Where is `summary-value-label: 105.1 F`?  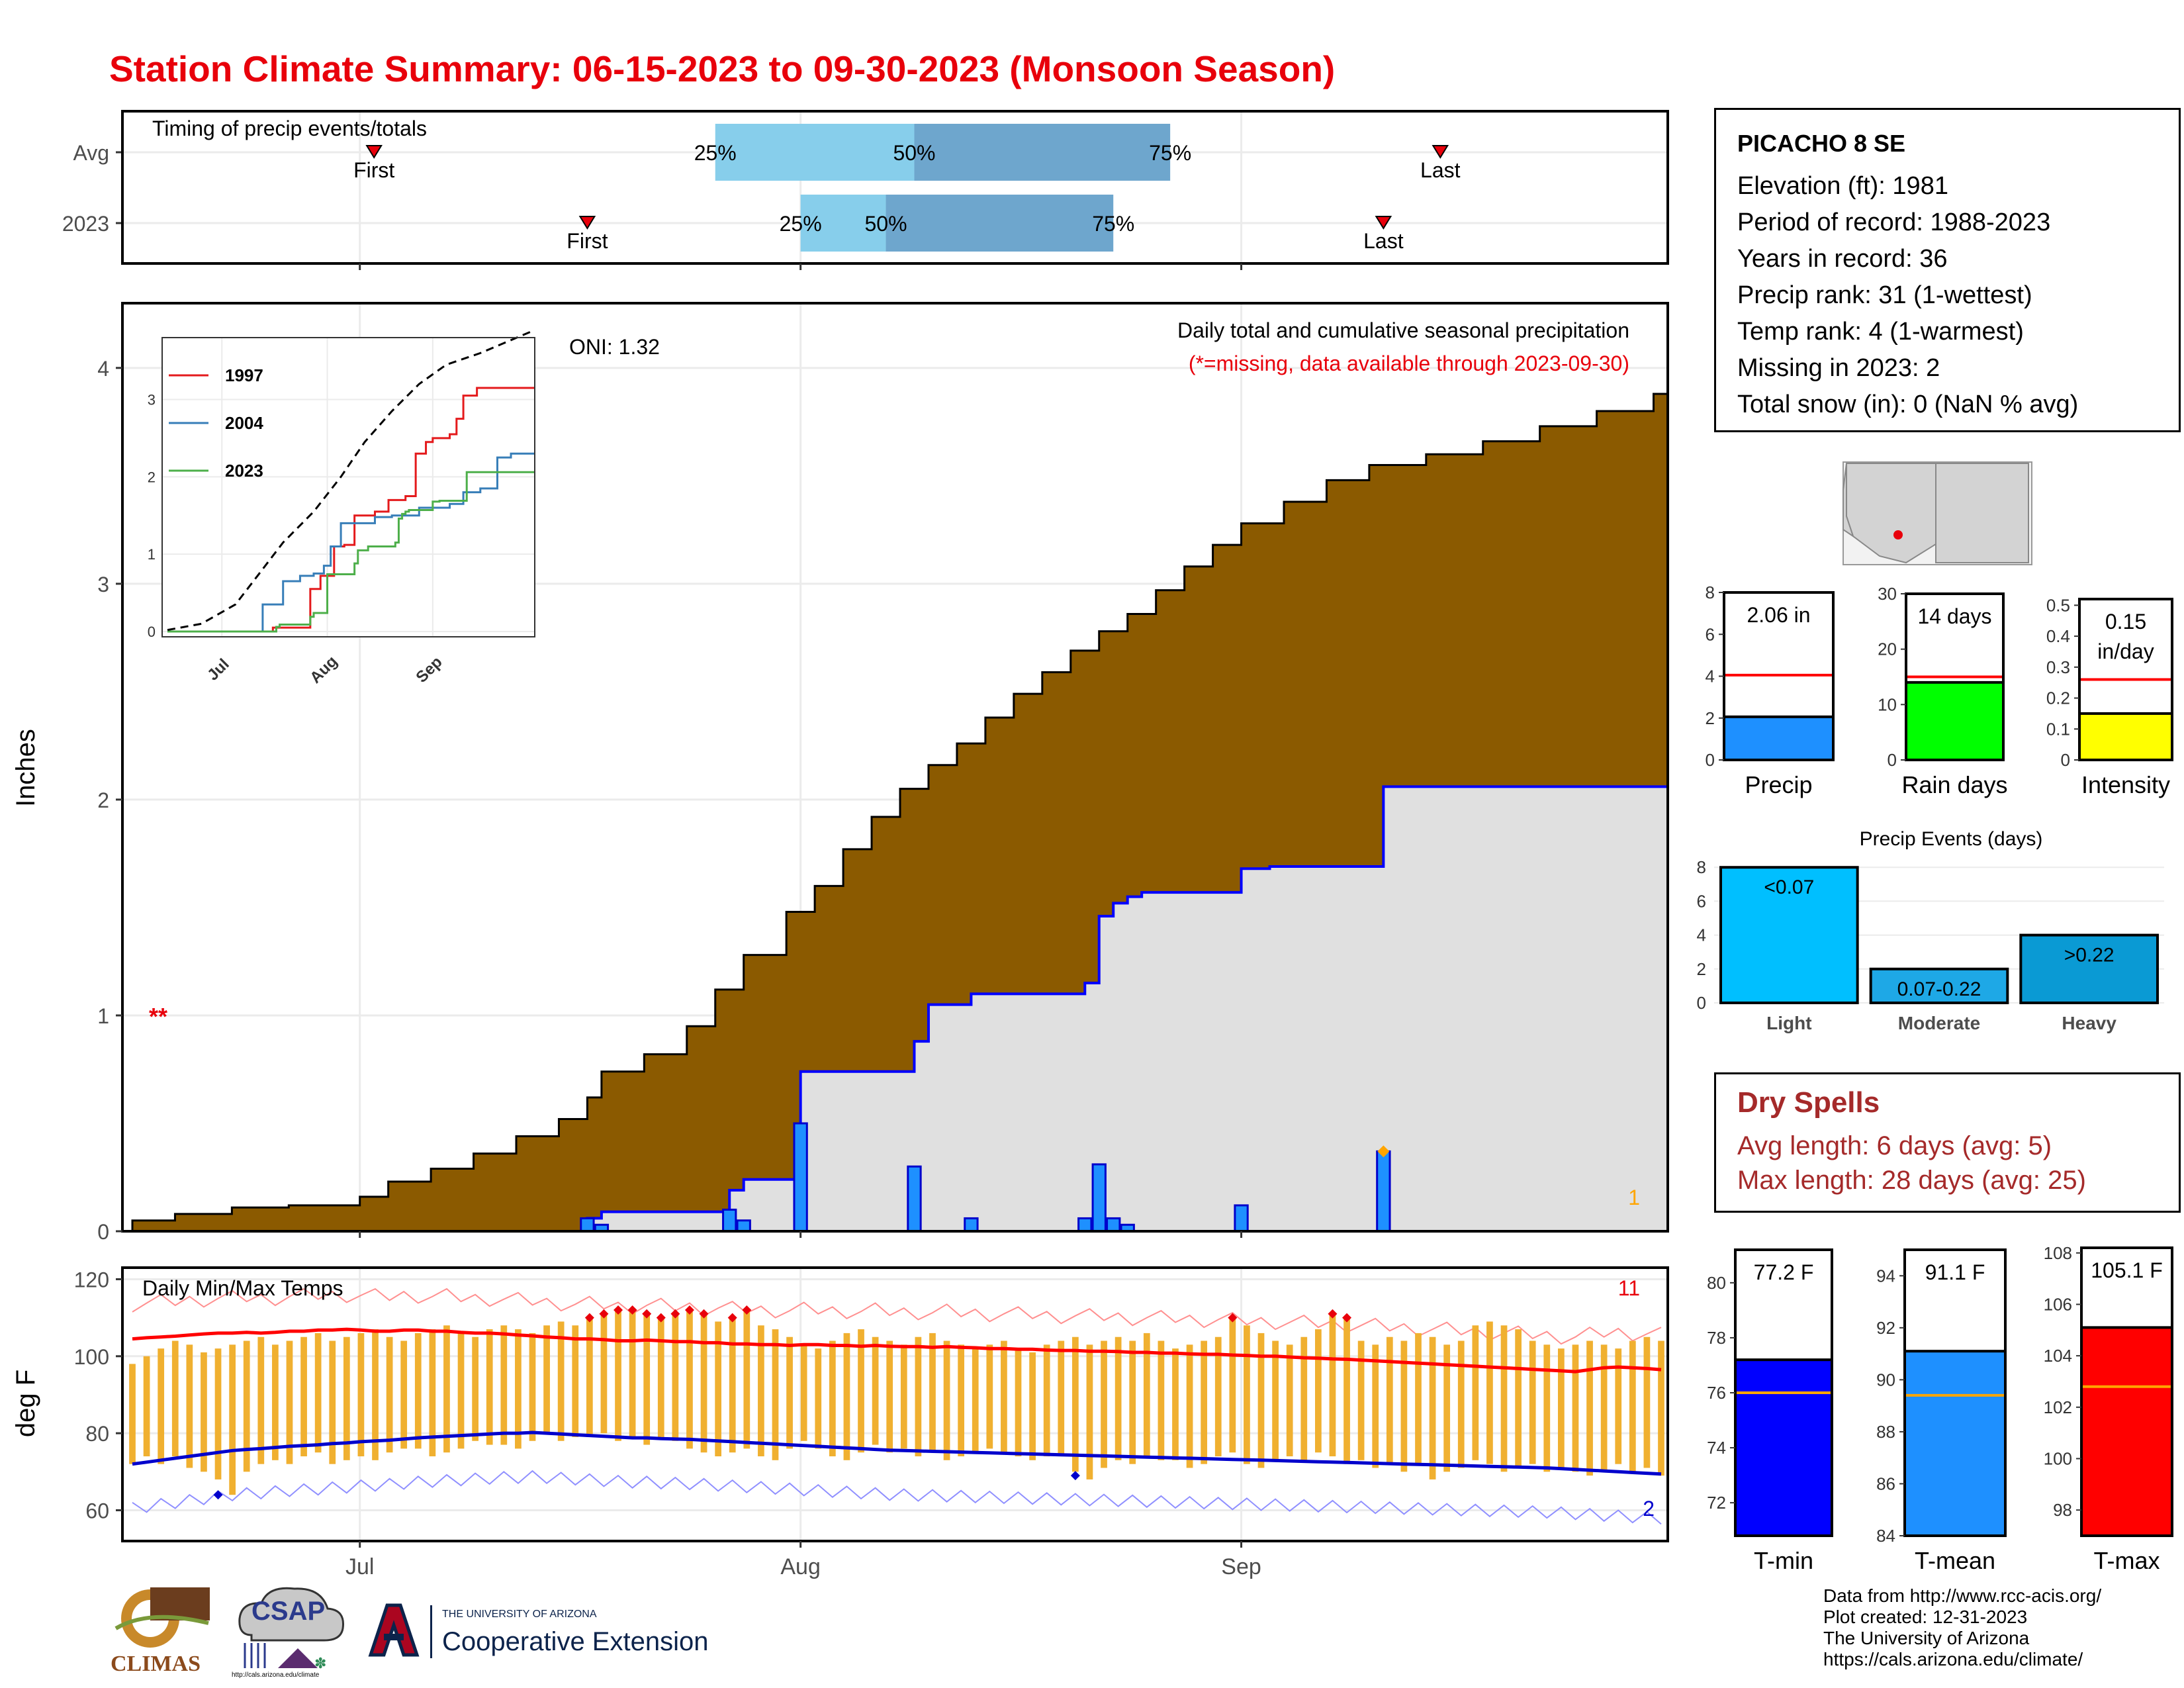 summary-value-label: 105.1 F is located at coordinates (2127, 1270).